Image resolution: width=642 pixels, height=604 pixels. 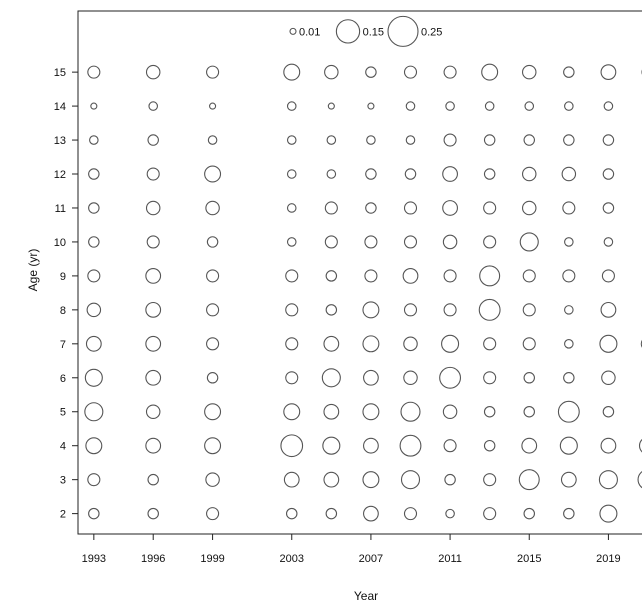 I want to click on x-tick-label: 1999, so click(x=212, y=559).